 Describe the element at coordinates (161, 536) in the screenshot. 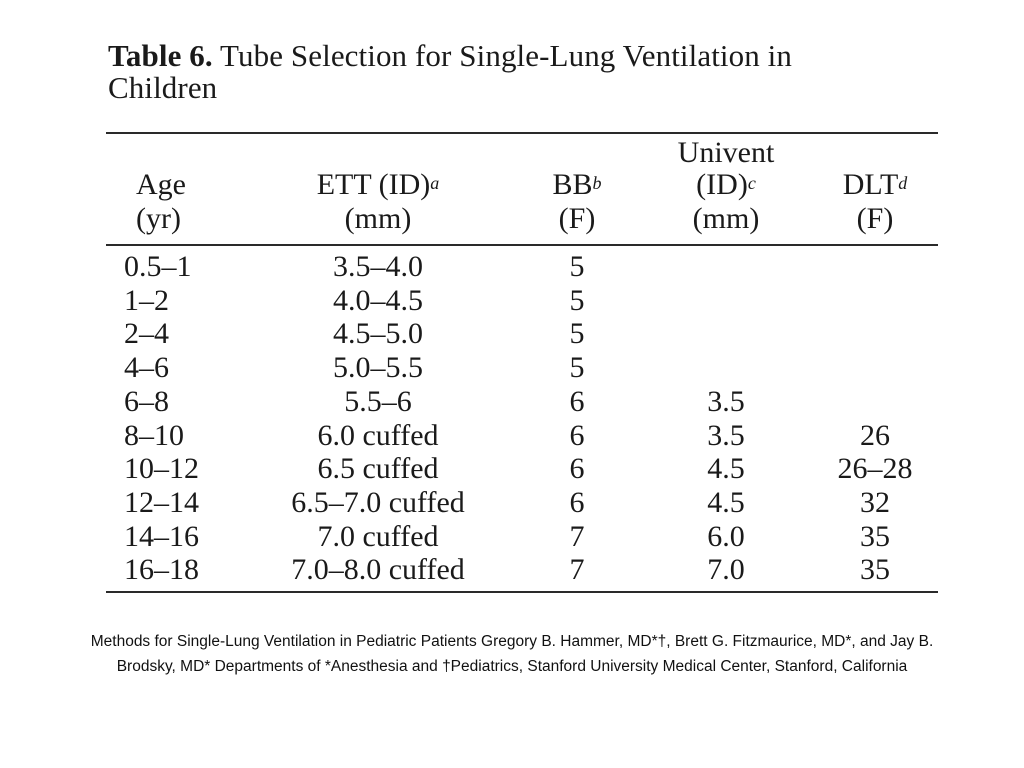

I see `cell-age: 14–16` at that location.